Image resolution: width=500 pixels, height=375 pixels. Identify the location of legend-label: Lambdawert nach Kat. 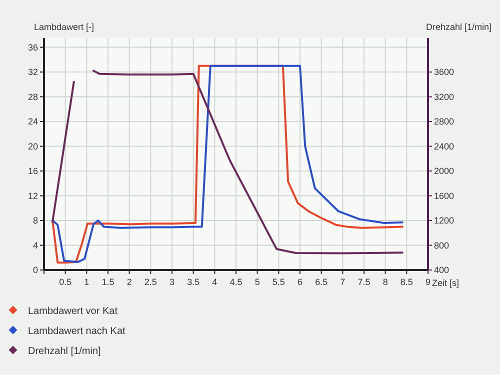
(77, 331).